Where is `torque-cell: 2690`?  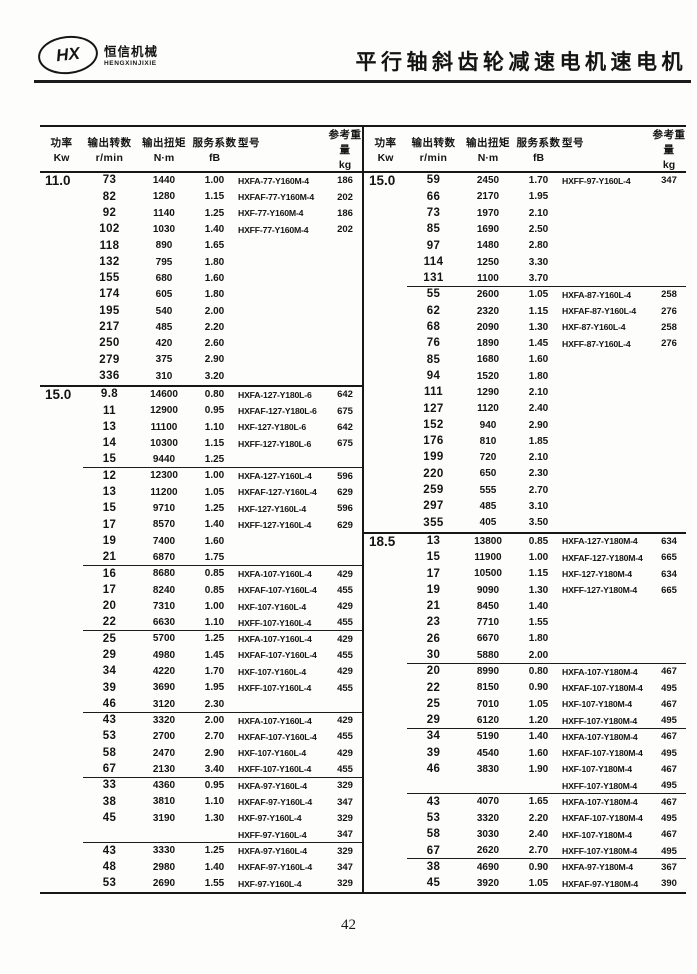
torque-cell: 2690 is located at coordinates (164, 883).